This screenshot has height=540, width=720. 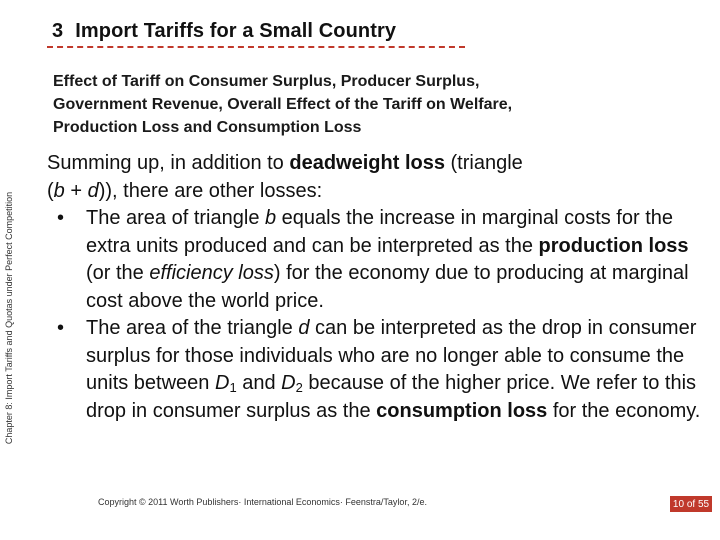 What do you see at coordinates (624, 410) in the screenshot?
I see `bullet-text: for the economy.` at bounding box center [624, 410].